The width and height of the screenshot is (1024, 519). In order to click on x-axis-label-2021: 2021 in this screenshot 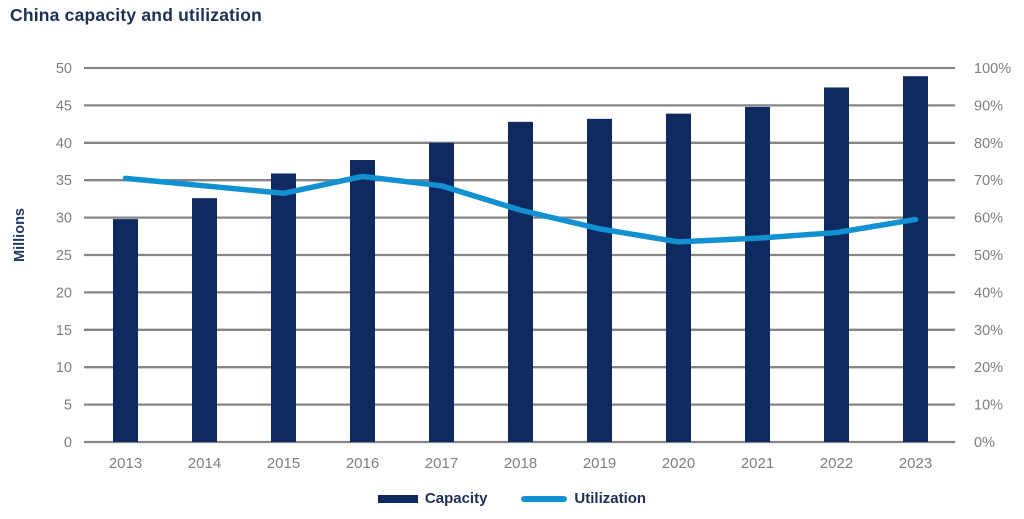, I will do `click(757, 463)`.